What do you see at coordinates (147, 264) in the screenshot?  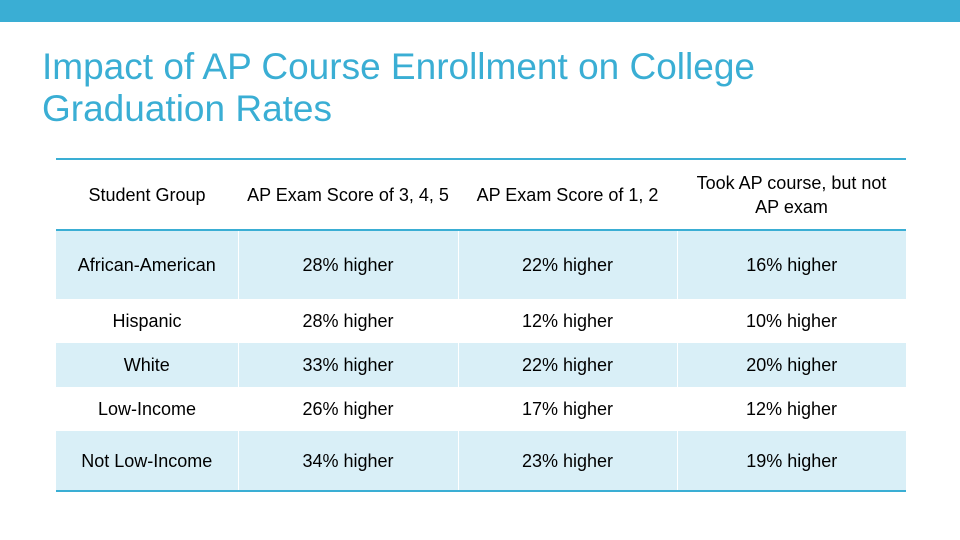 I see `student-group-cell: African-American` at bounding box center [147, 264].